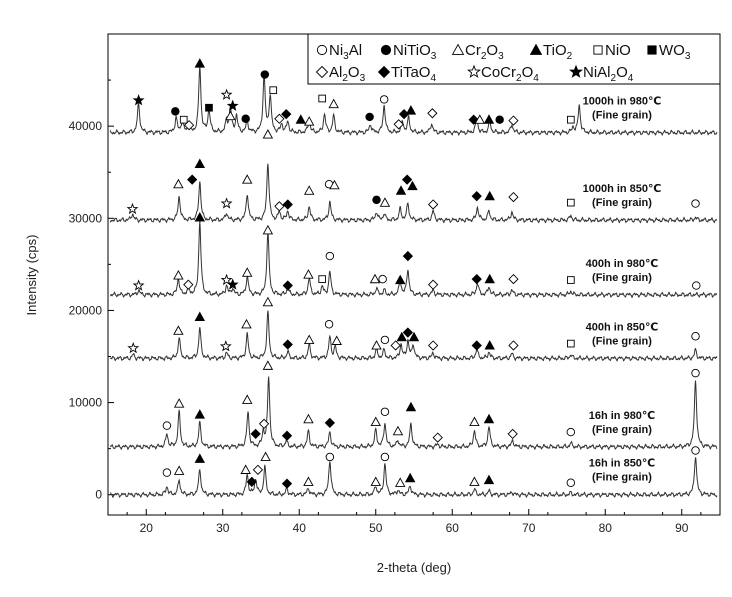 This screenshot has height=597, width=732. I want to click on open-circle-legend-icon, so click(322, 50).